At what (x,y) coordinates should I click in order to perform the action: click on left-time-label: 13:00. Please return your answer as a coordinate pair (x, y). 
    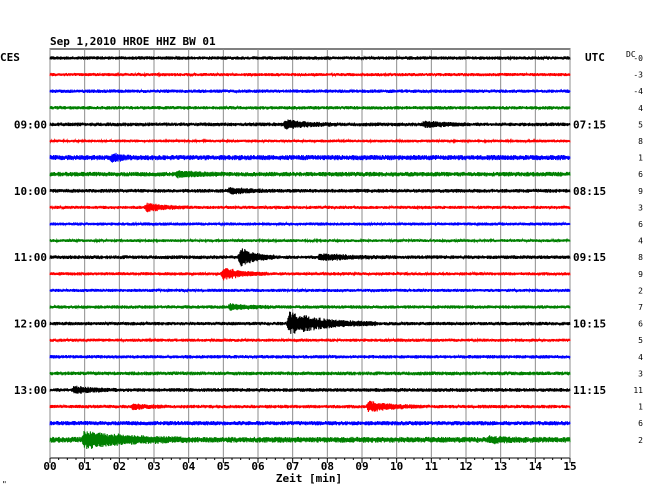
    Looking at the image, I should click on (30, 390).